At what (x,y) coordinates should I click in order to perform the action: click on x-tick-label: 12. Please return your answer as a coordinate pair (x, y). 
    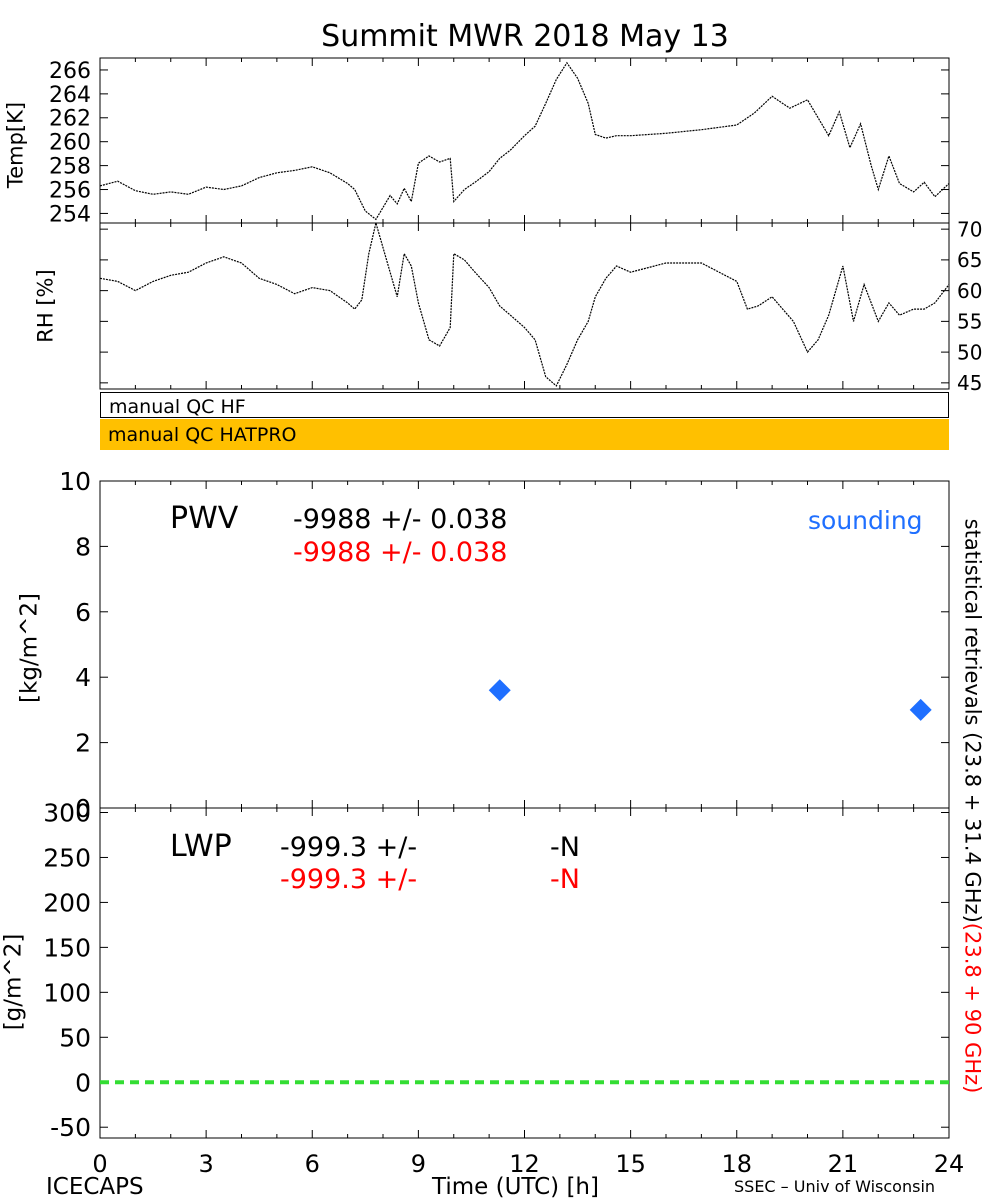
    Looking at the image, I should click on (524, 1164).